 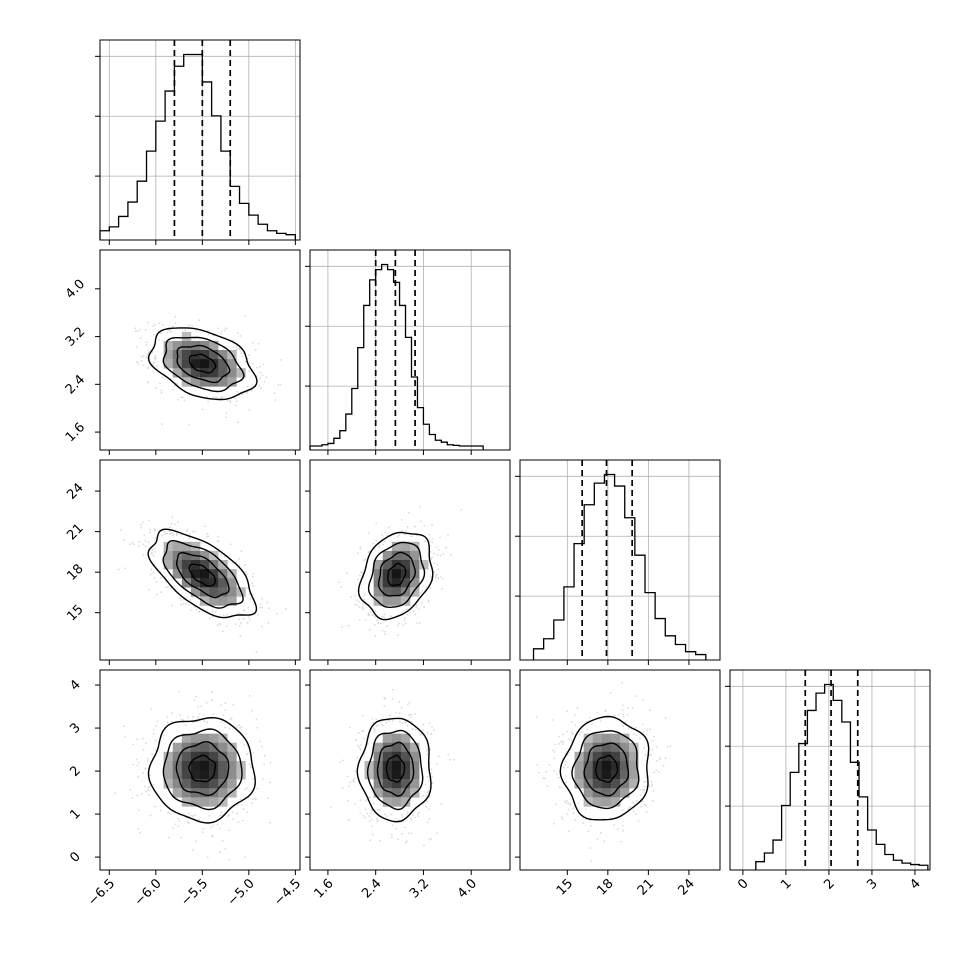 I want to click on y-tick-label-1-3: 4.0, so click(x=75, y=289).